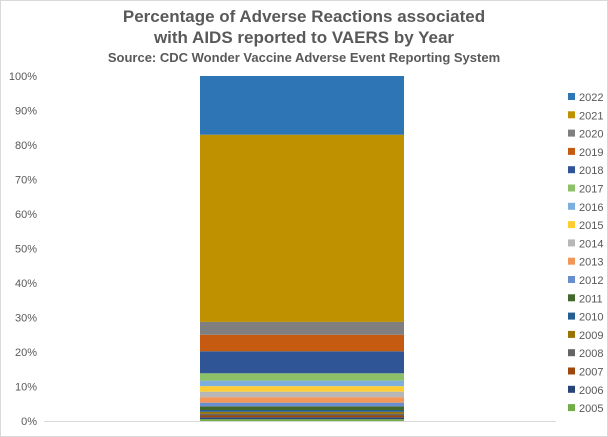 The height and width of the screenshot is (437, 608). I want to click on legend-label-2015: 2015, so click(591, 226).